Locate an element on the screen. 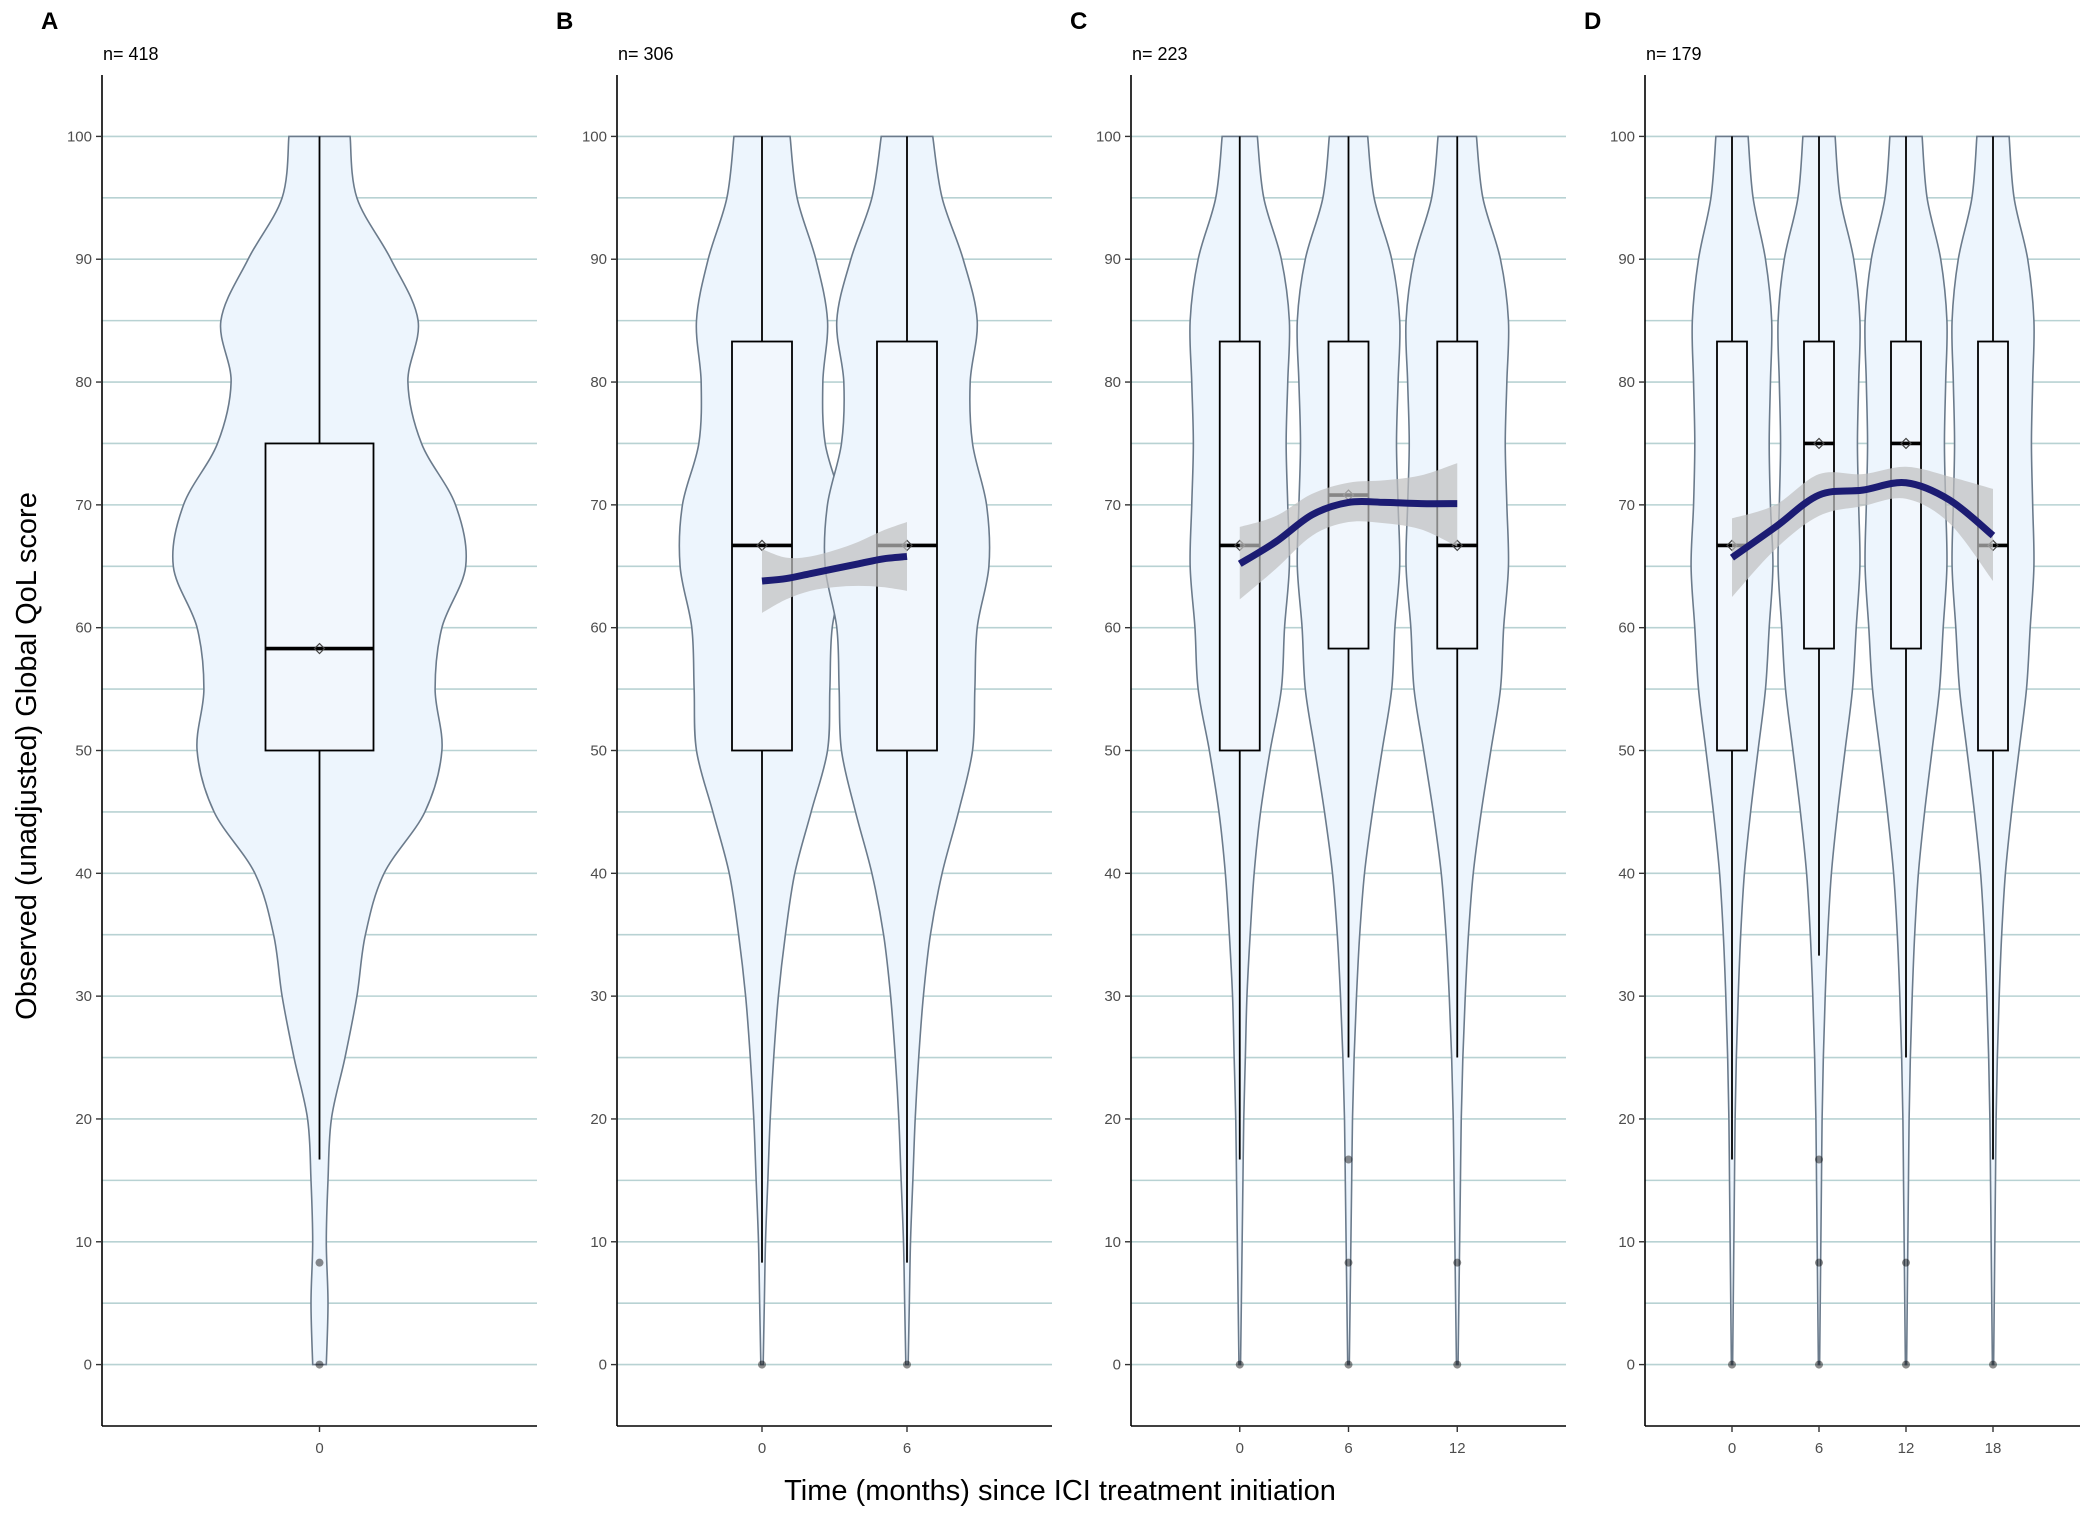  sample-size-label: n= 306 is located at coordinates (646, 54).